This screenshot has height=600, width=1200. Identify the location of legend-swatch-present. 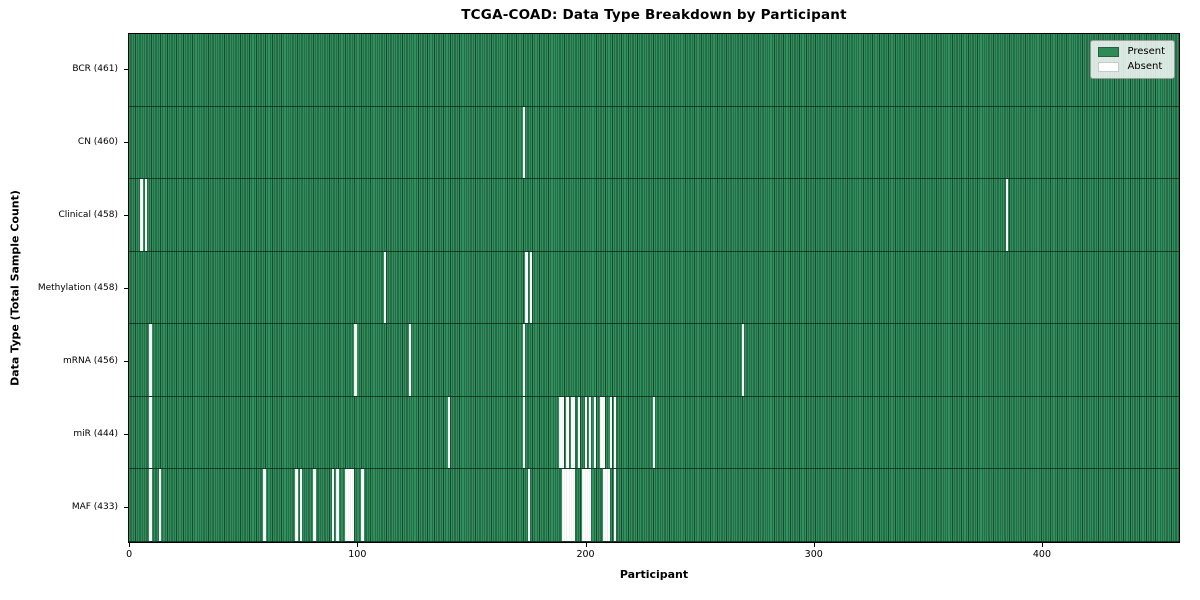
(1109, 52).